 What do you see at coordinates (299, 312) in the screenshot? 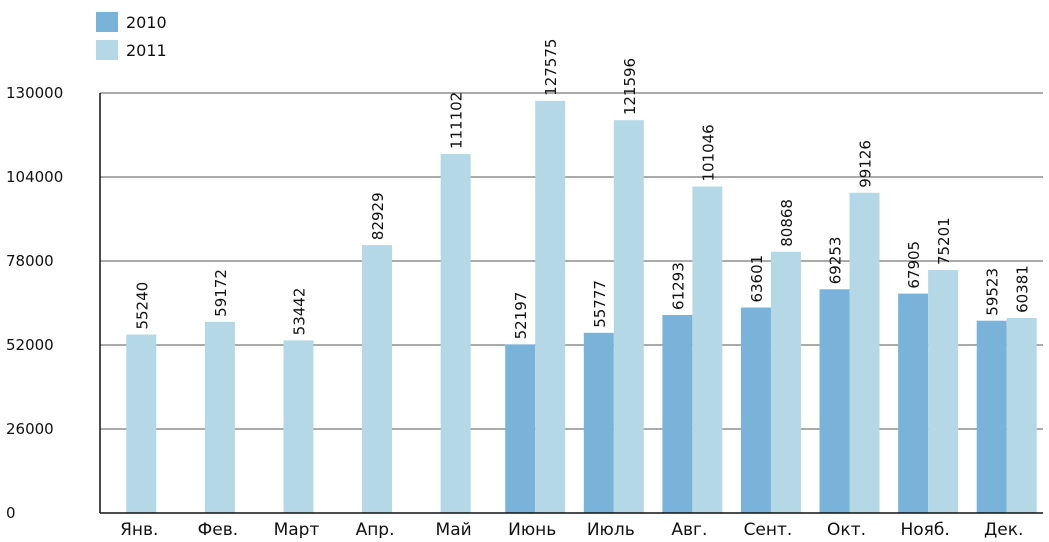
I see `data-label-2011: 53442` at bounding box center [299, 312].